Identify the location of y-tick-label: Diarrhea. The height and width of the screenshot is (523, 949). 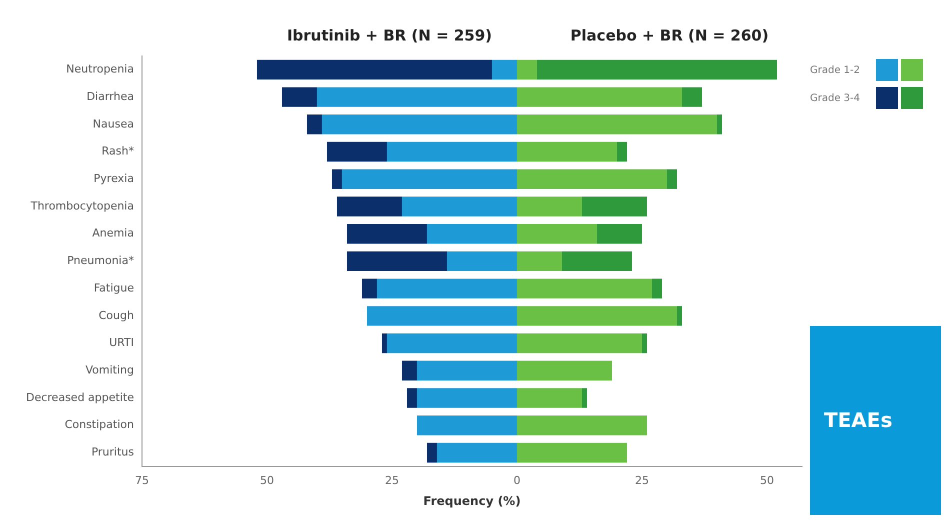
(110, 96).